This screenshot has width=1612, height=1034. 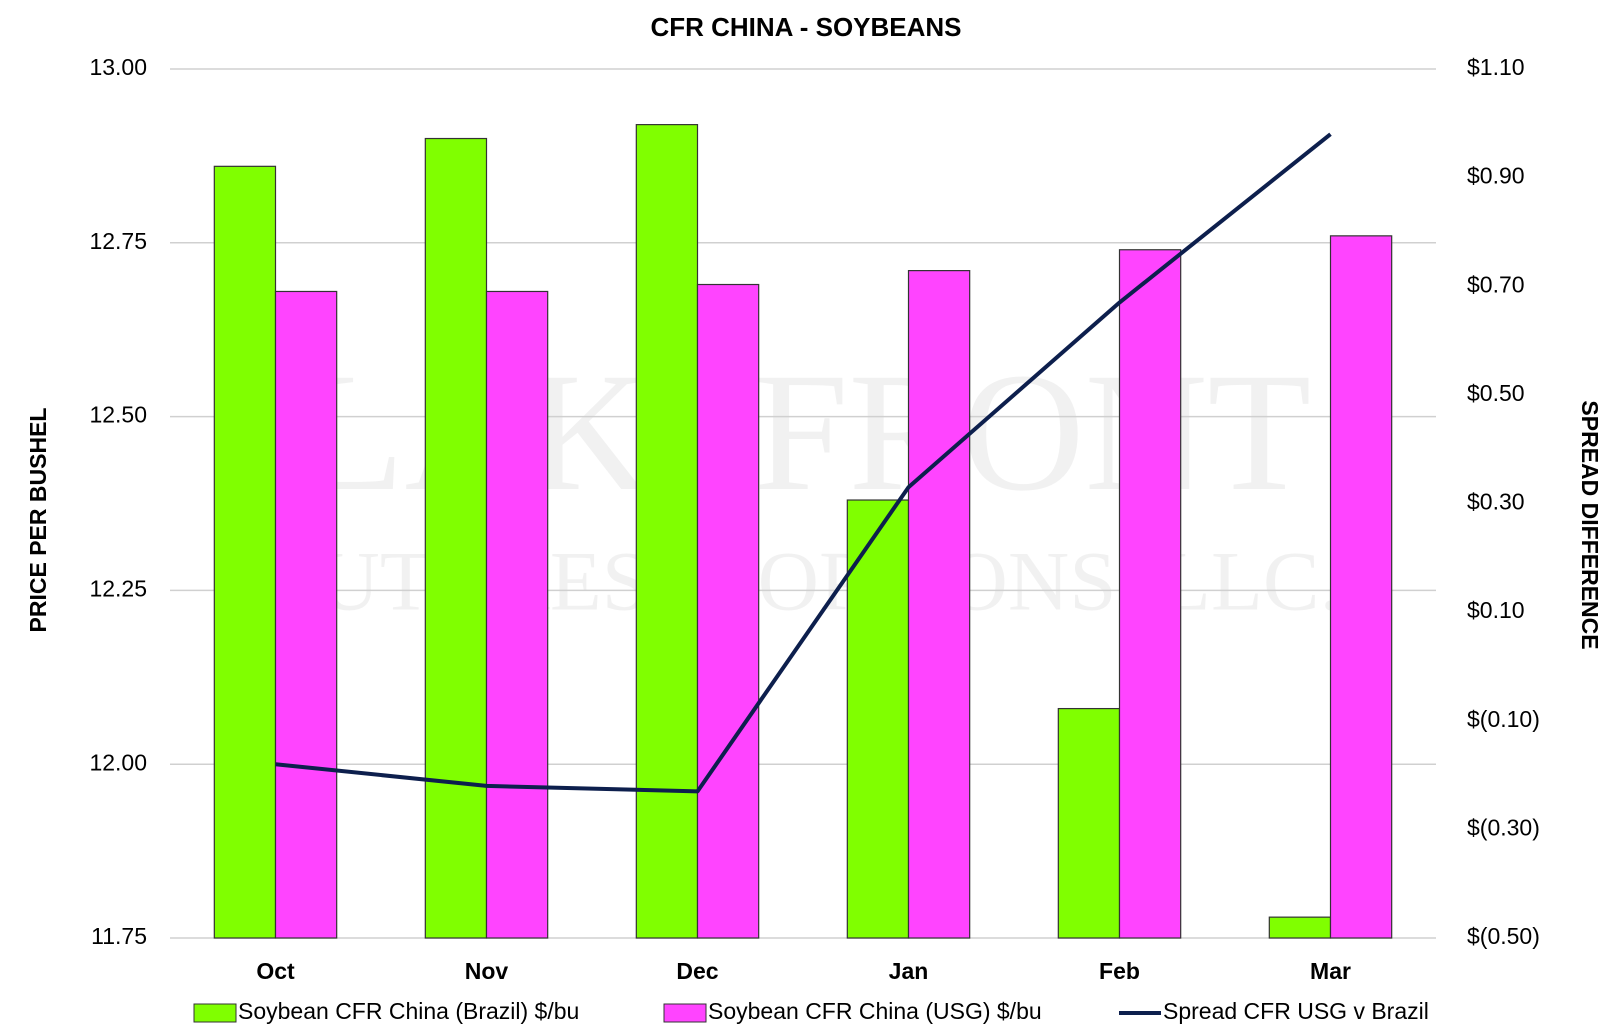 What do you see at coordinates (1496, 284) in the screenshot?
I see `y2-tick-label: $0.70` at bounding box center [1496, 284].